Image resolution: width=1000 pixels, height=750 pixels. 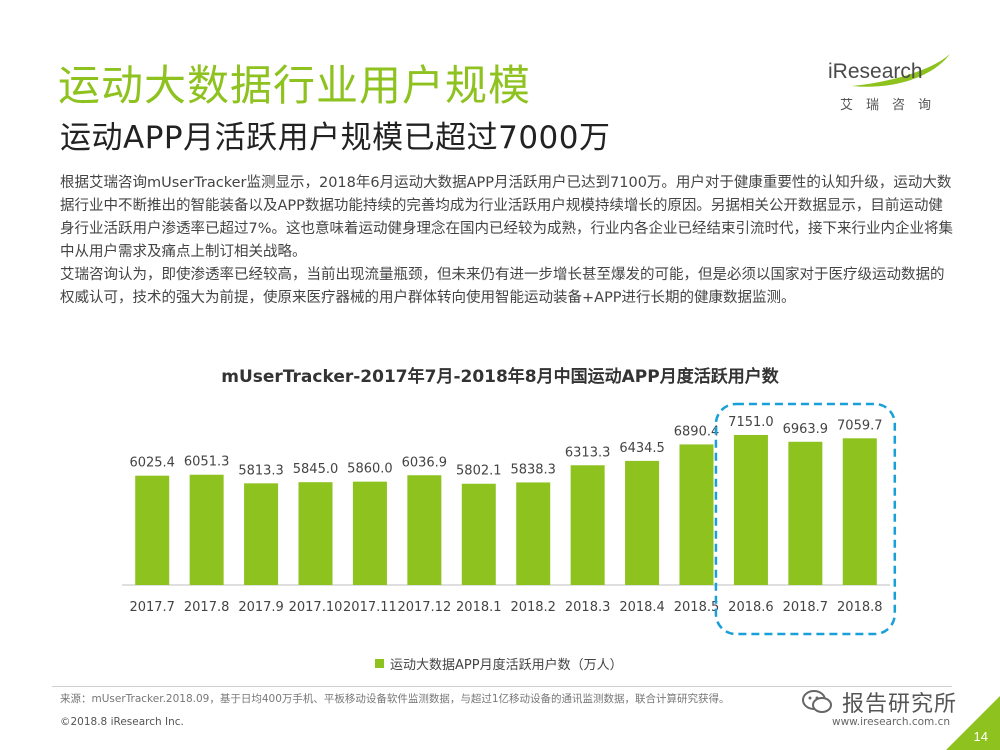 I want to click on leaf-icon, so click(x=901, y=70).